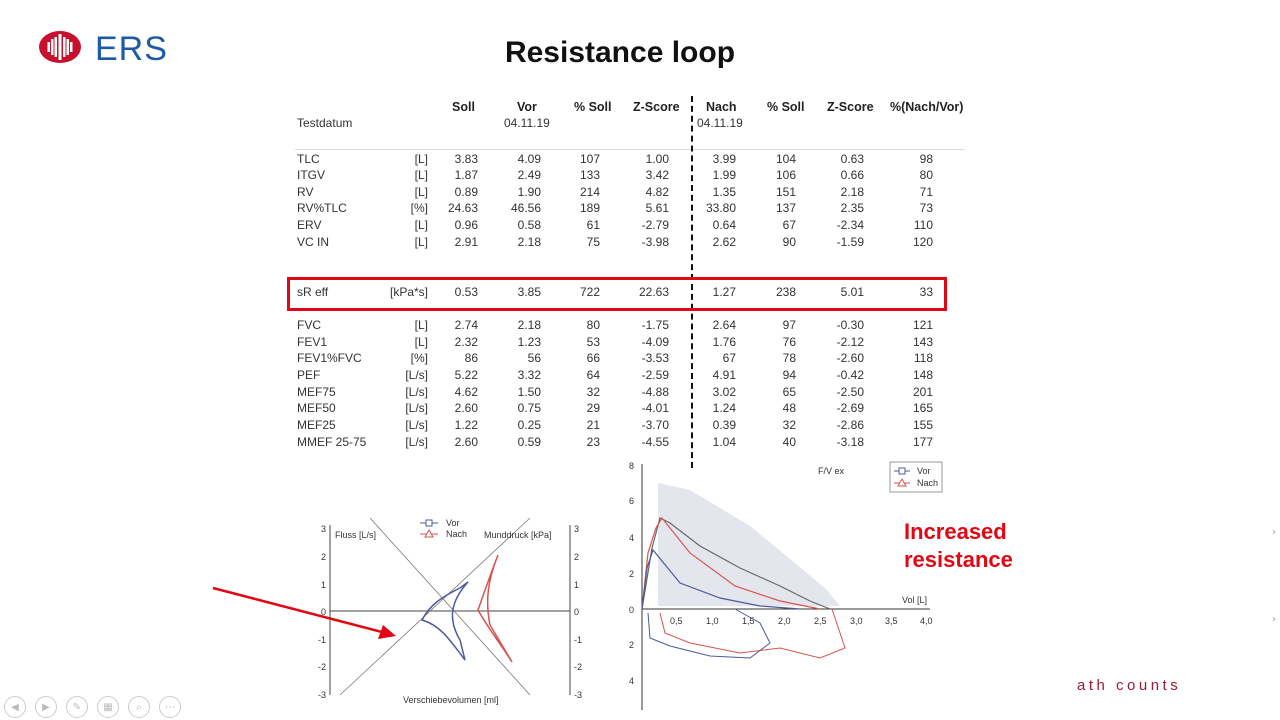 The width and height of the screenshot is (1280, 720). Describe the element at coordinates (139, 707) in the screenshot. I see `zoom-icon: ⌕` at that location.